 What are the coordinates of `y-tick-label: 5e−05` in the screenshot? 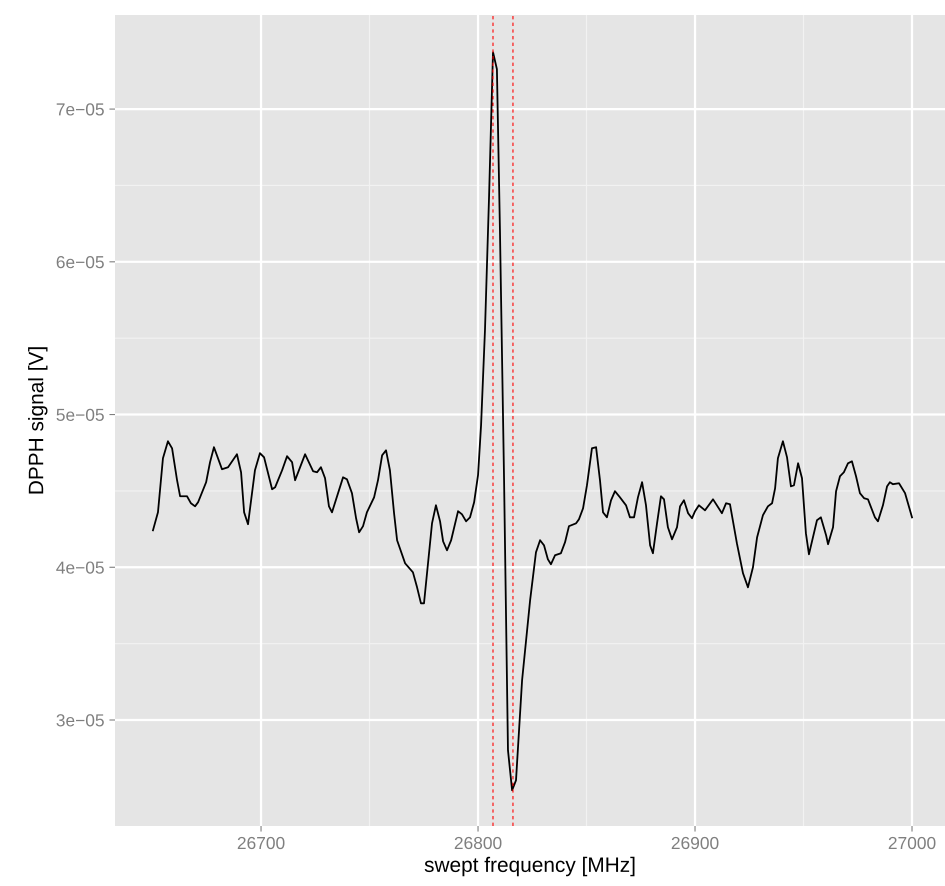 It's located at (80, 415).